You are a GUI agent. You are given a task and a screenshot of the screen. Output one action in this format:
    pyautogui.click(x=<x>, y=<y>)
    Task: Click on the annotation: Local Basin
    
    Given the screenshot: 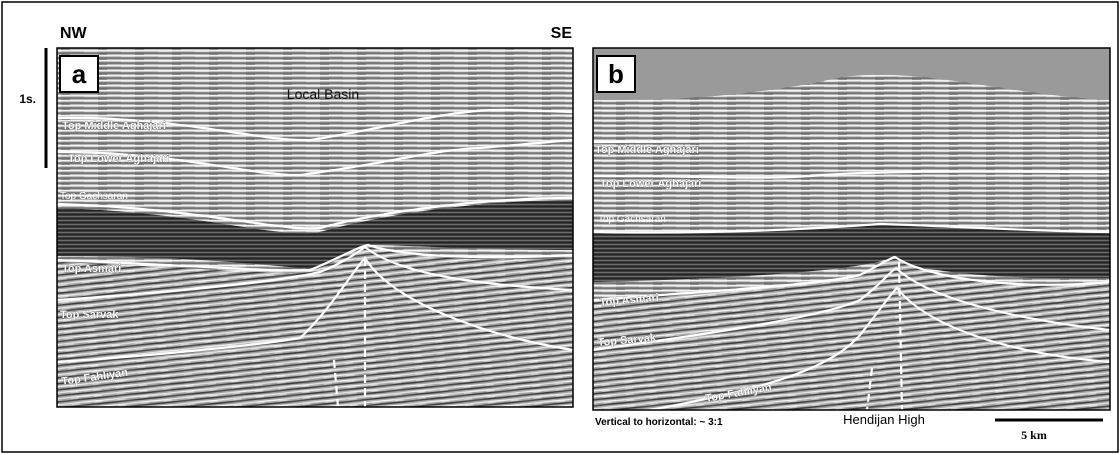 What is the action you would take?
    pyautogui.click(x=323, y=94)
    